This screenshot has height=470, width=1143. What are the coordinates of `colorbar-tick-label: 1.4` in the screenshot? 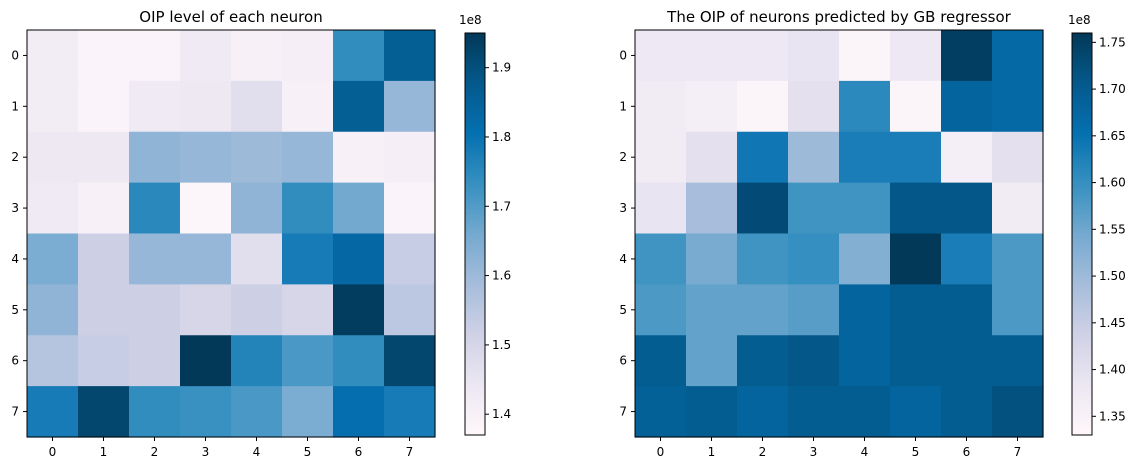 It's located at (501, 414).